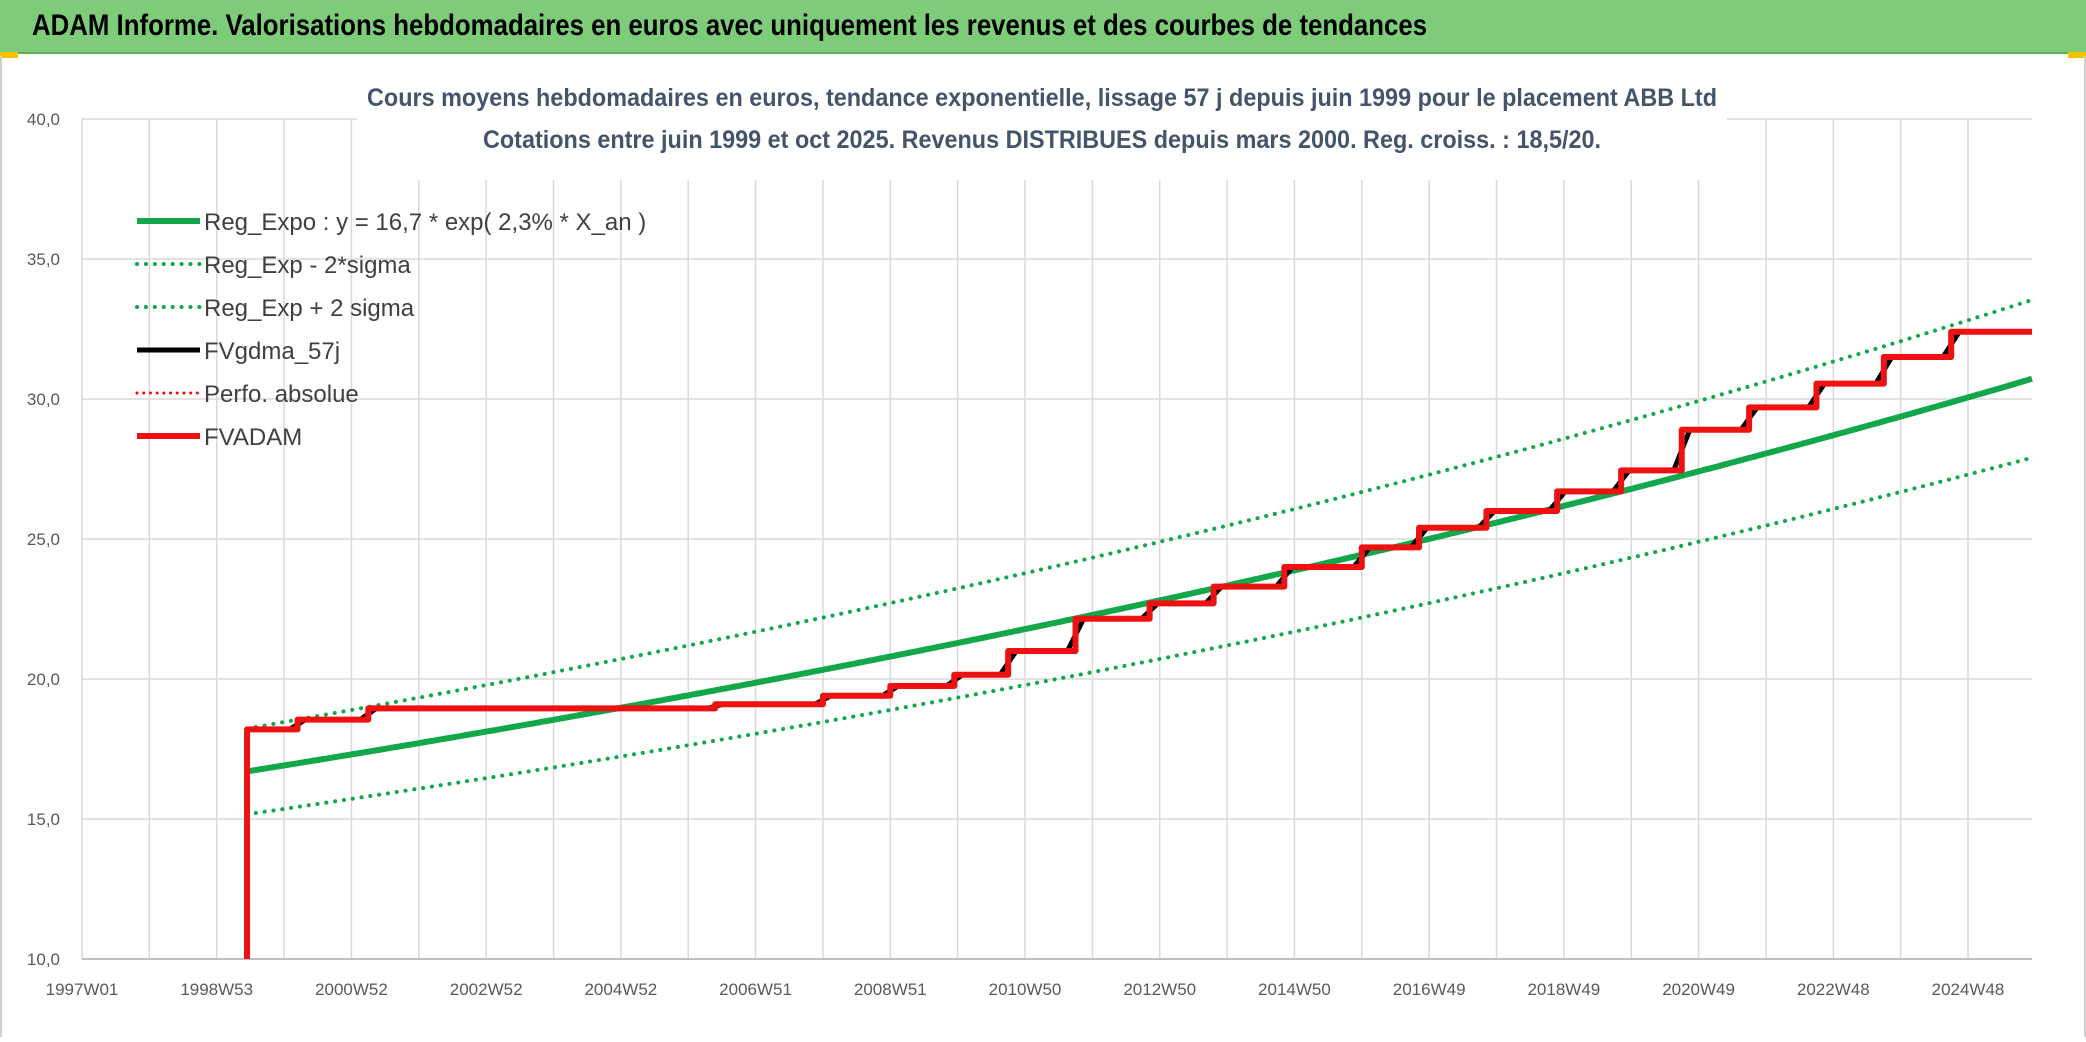 The width and height of the screenshot is (2086, 1042). What do you see at coordinates (1159, 989) in the screenshot?
I see `x-tick-label: 2012W50` at bounding box center [1159, 989].